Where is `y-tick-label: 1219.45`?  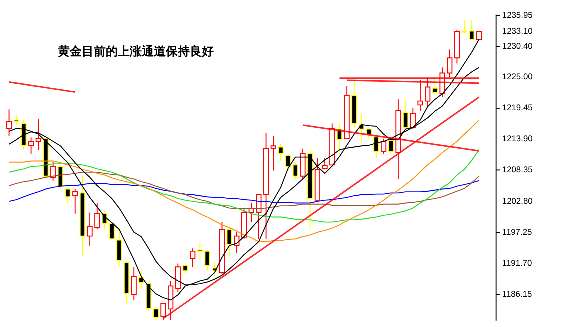 y-tick-label: 1219.45 is located at coordinates (518, 107).